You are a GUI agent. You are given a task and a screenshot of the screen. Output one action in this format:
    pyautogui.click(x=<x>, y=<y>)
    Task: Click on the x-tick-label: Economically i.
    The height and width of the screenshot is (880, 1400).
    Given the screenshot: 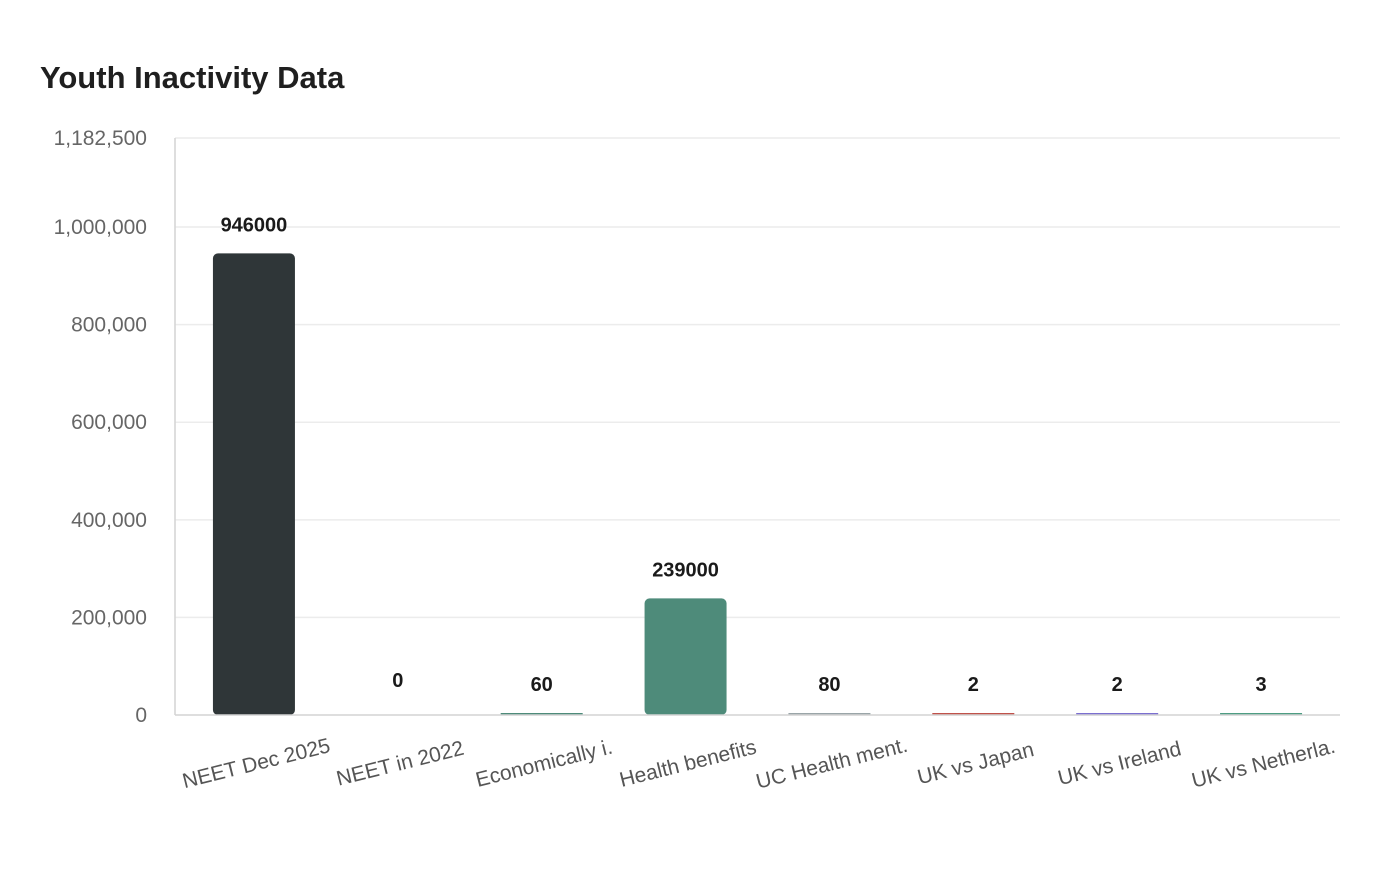 What is the action you would take?
    pyautogui.click(x=543, y=764)
    